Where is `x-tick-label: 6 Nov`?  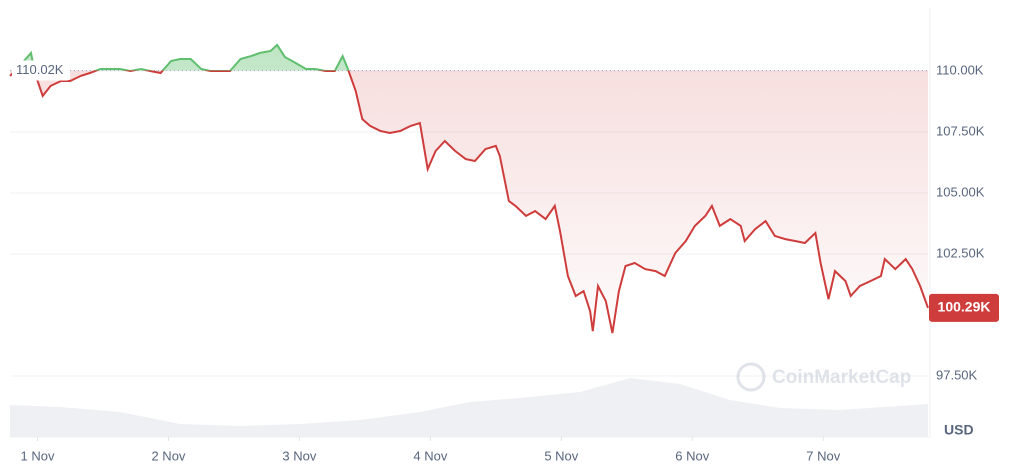
x-tick-label: 6 Nov is located at coordinates (692, 455).